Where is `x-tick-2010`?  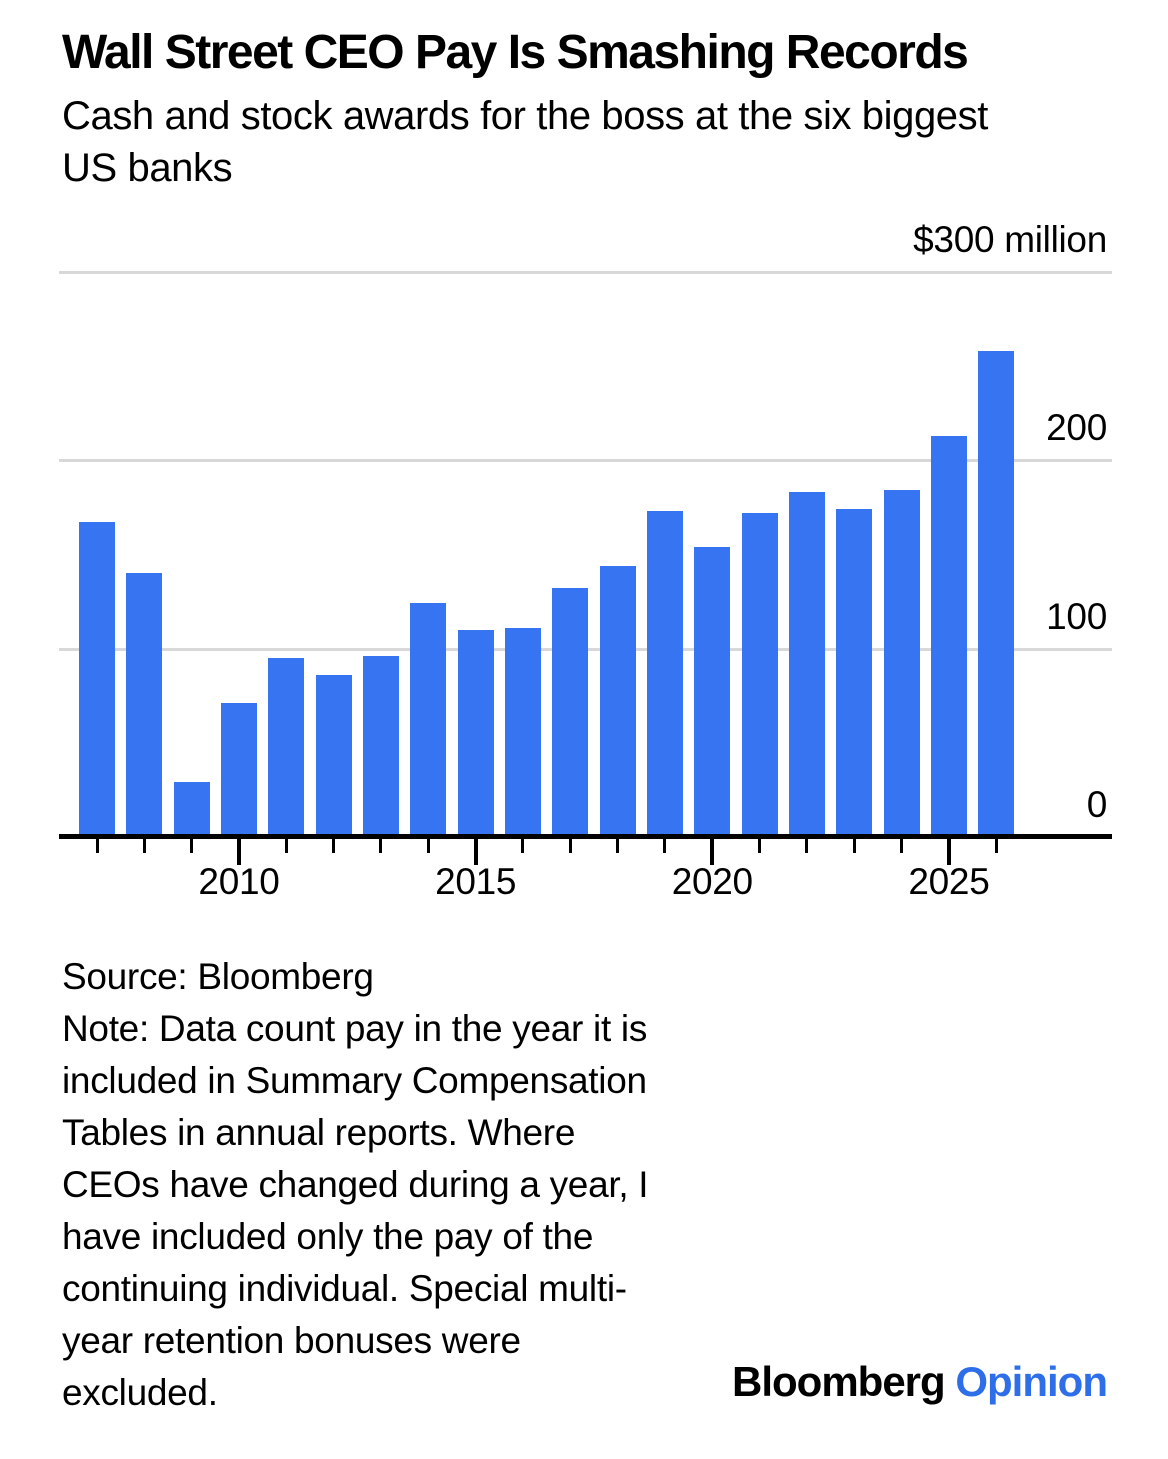
x-tick-2010 is located at coordinates (238, 852).